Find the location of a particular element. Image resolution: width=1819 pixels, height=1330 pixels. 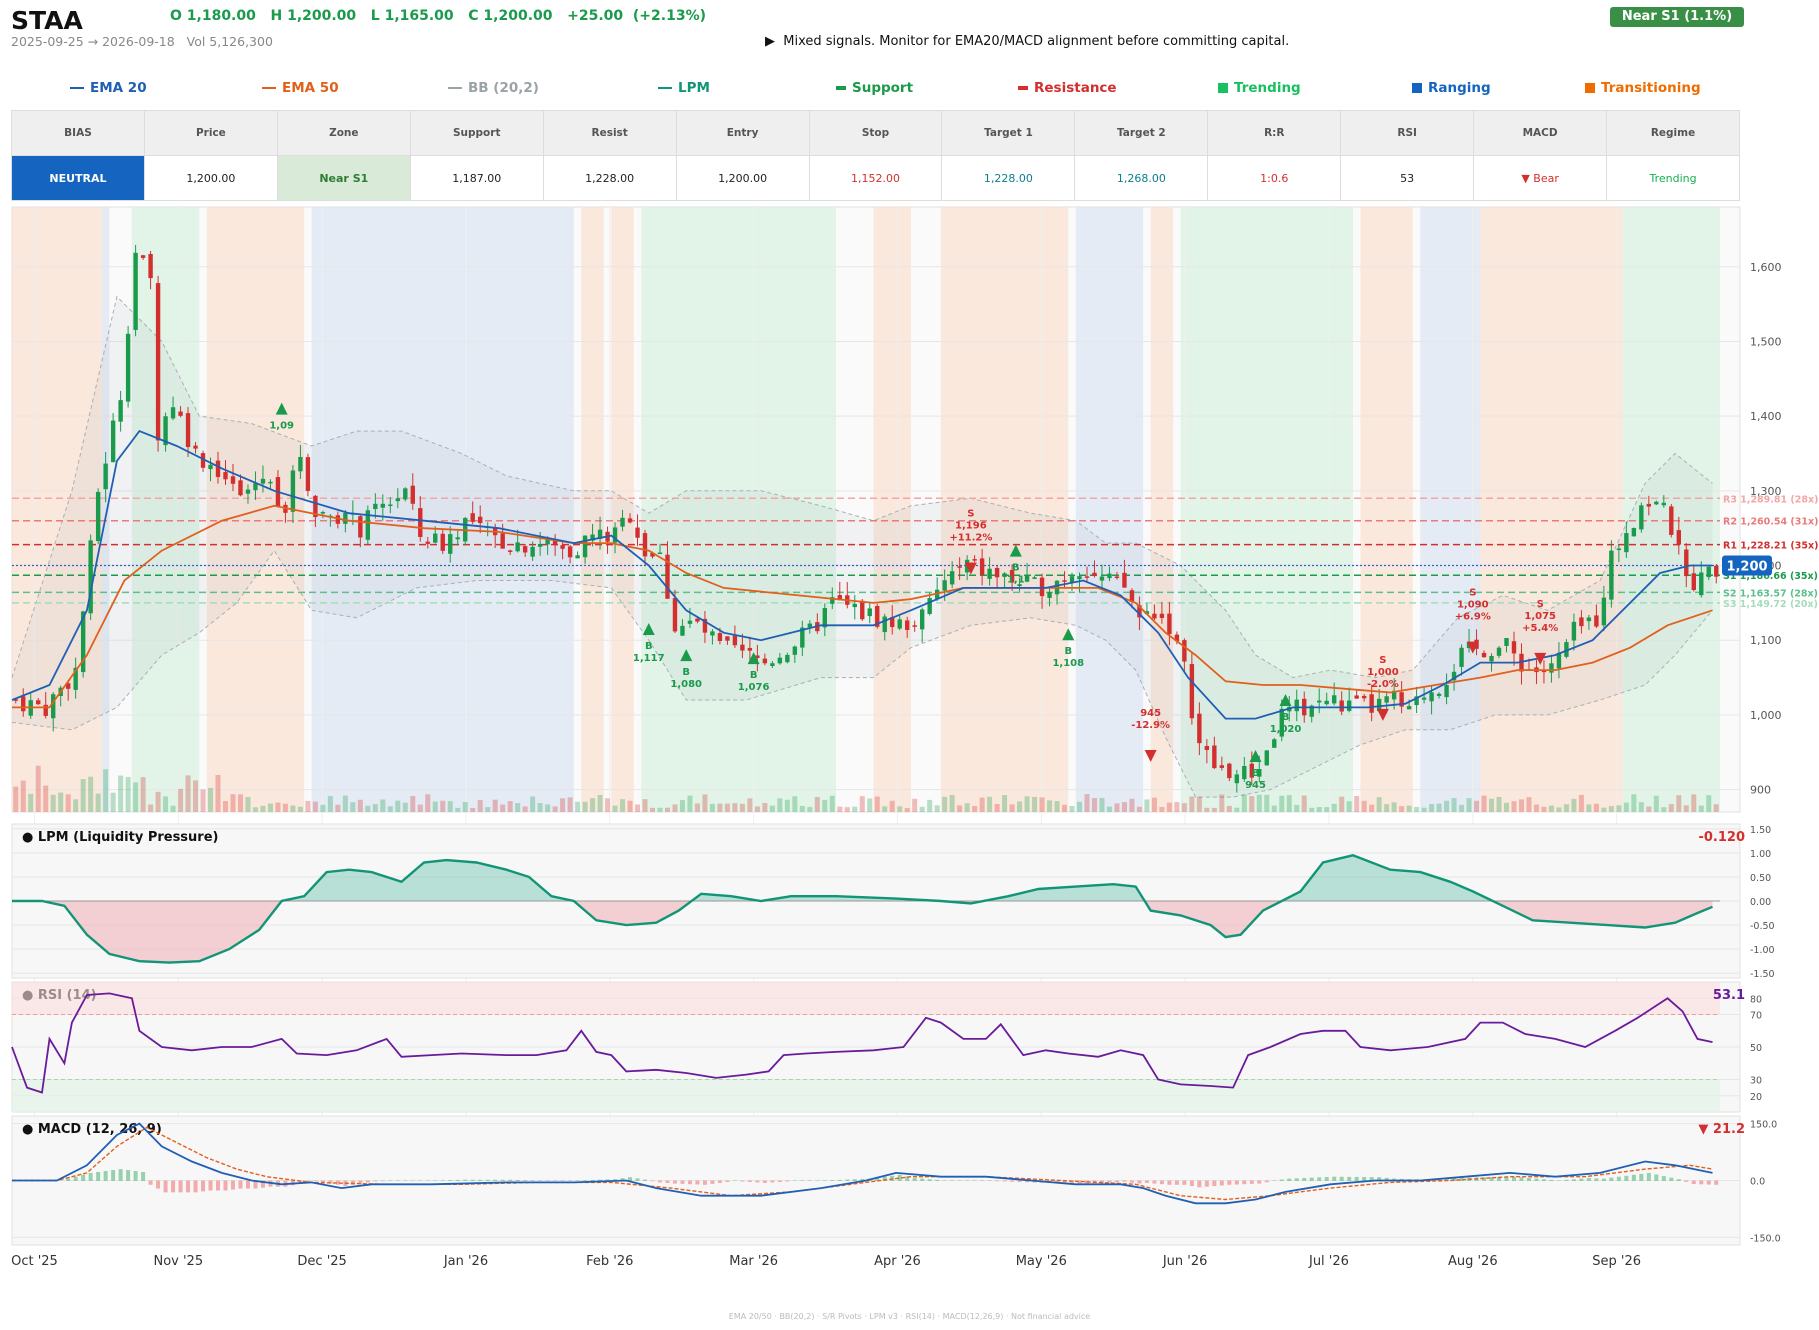

x-tick-label: Jul '26 is located at coordinates (1328, 1261).